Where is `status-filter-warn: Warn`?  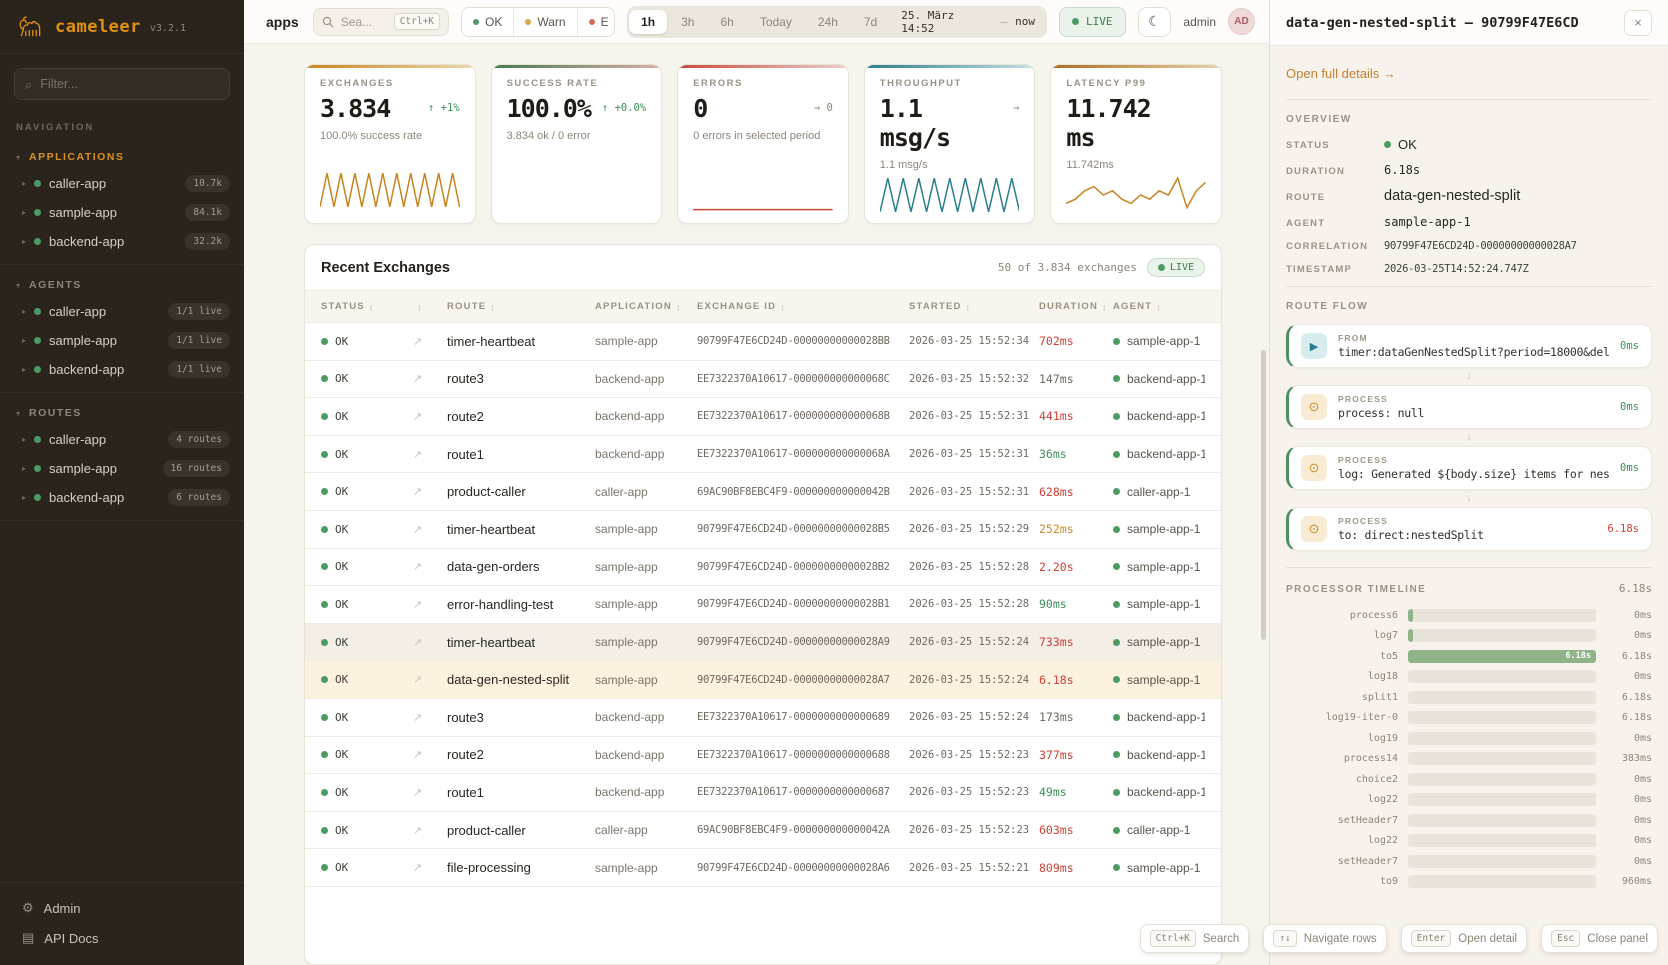
status-filter-warn: Warn is located at coordinates (546, 21).